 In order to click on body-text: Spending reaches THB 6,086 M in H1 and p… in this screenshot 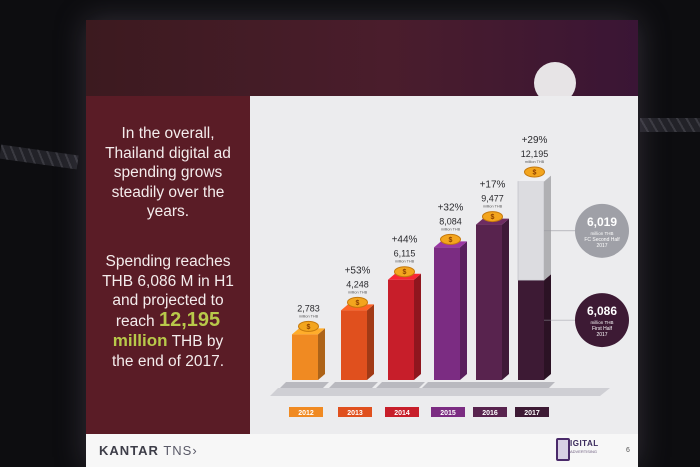, I will do `click(168, 311)`.